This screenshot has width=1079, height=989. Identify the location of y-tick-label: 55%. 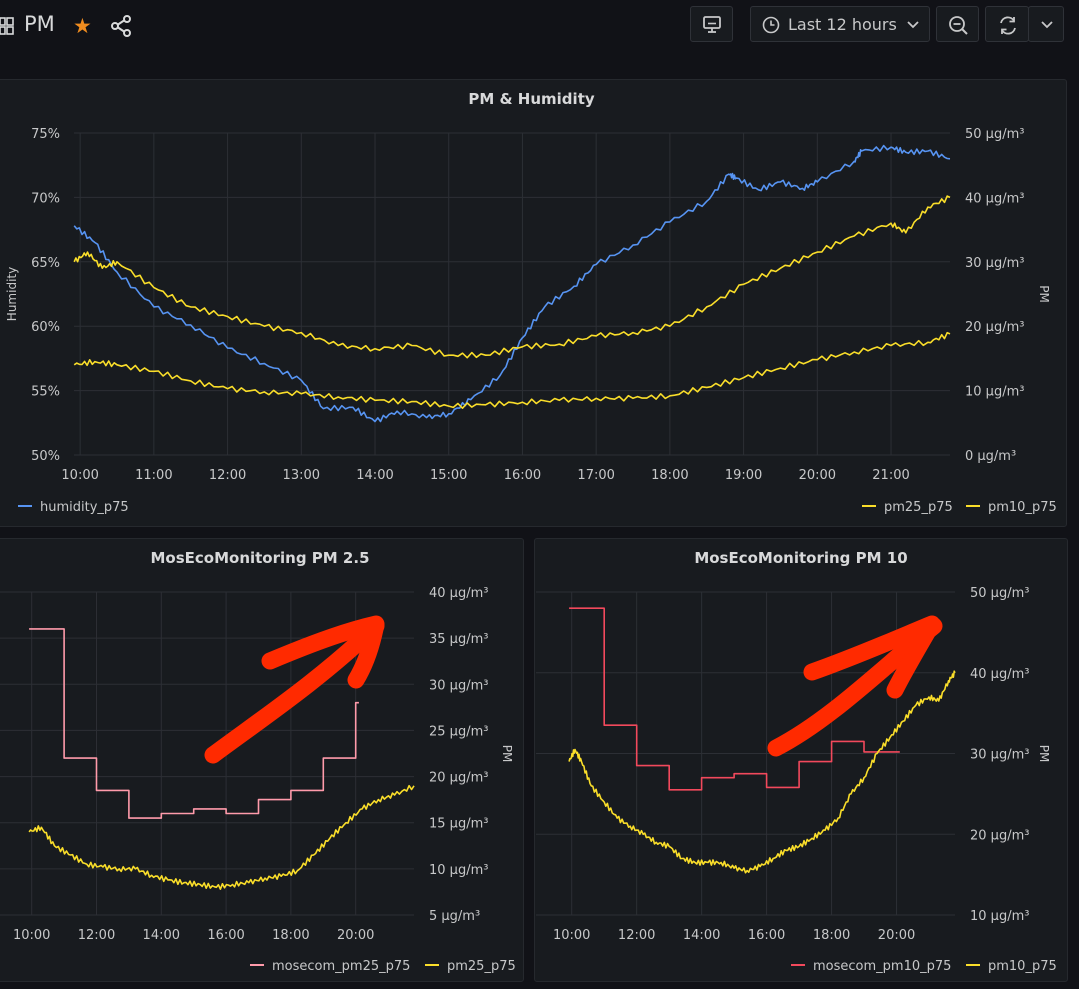
(45, 392).